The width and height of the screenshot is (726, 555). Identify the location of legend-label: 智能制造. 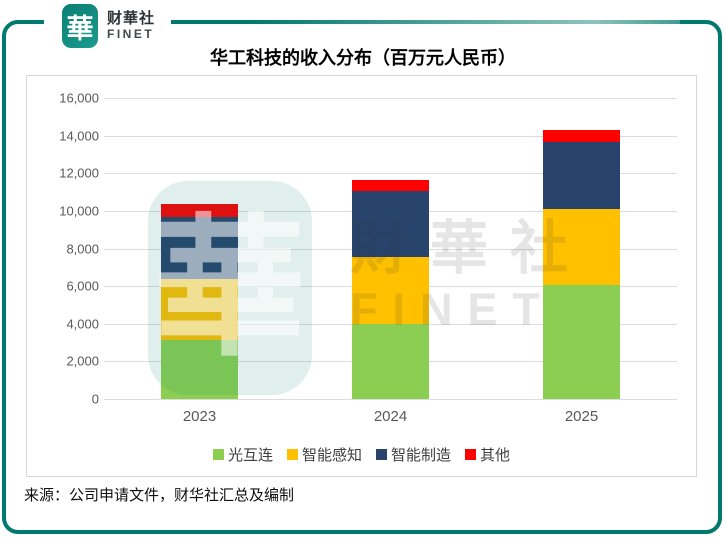
(421, 455).